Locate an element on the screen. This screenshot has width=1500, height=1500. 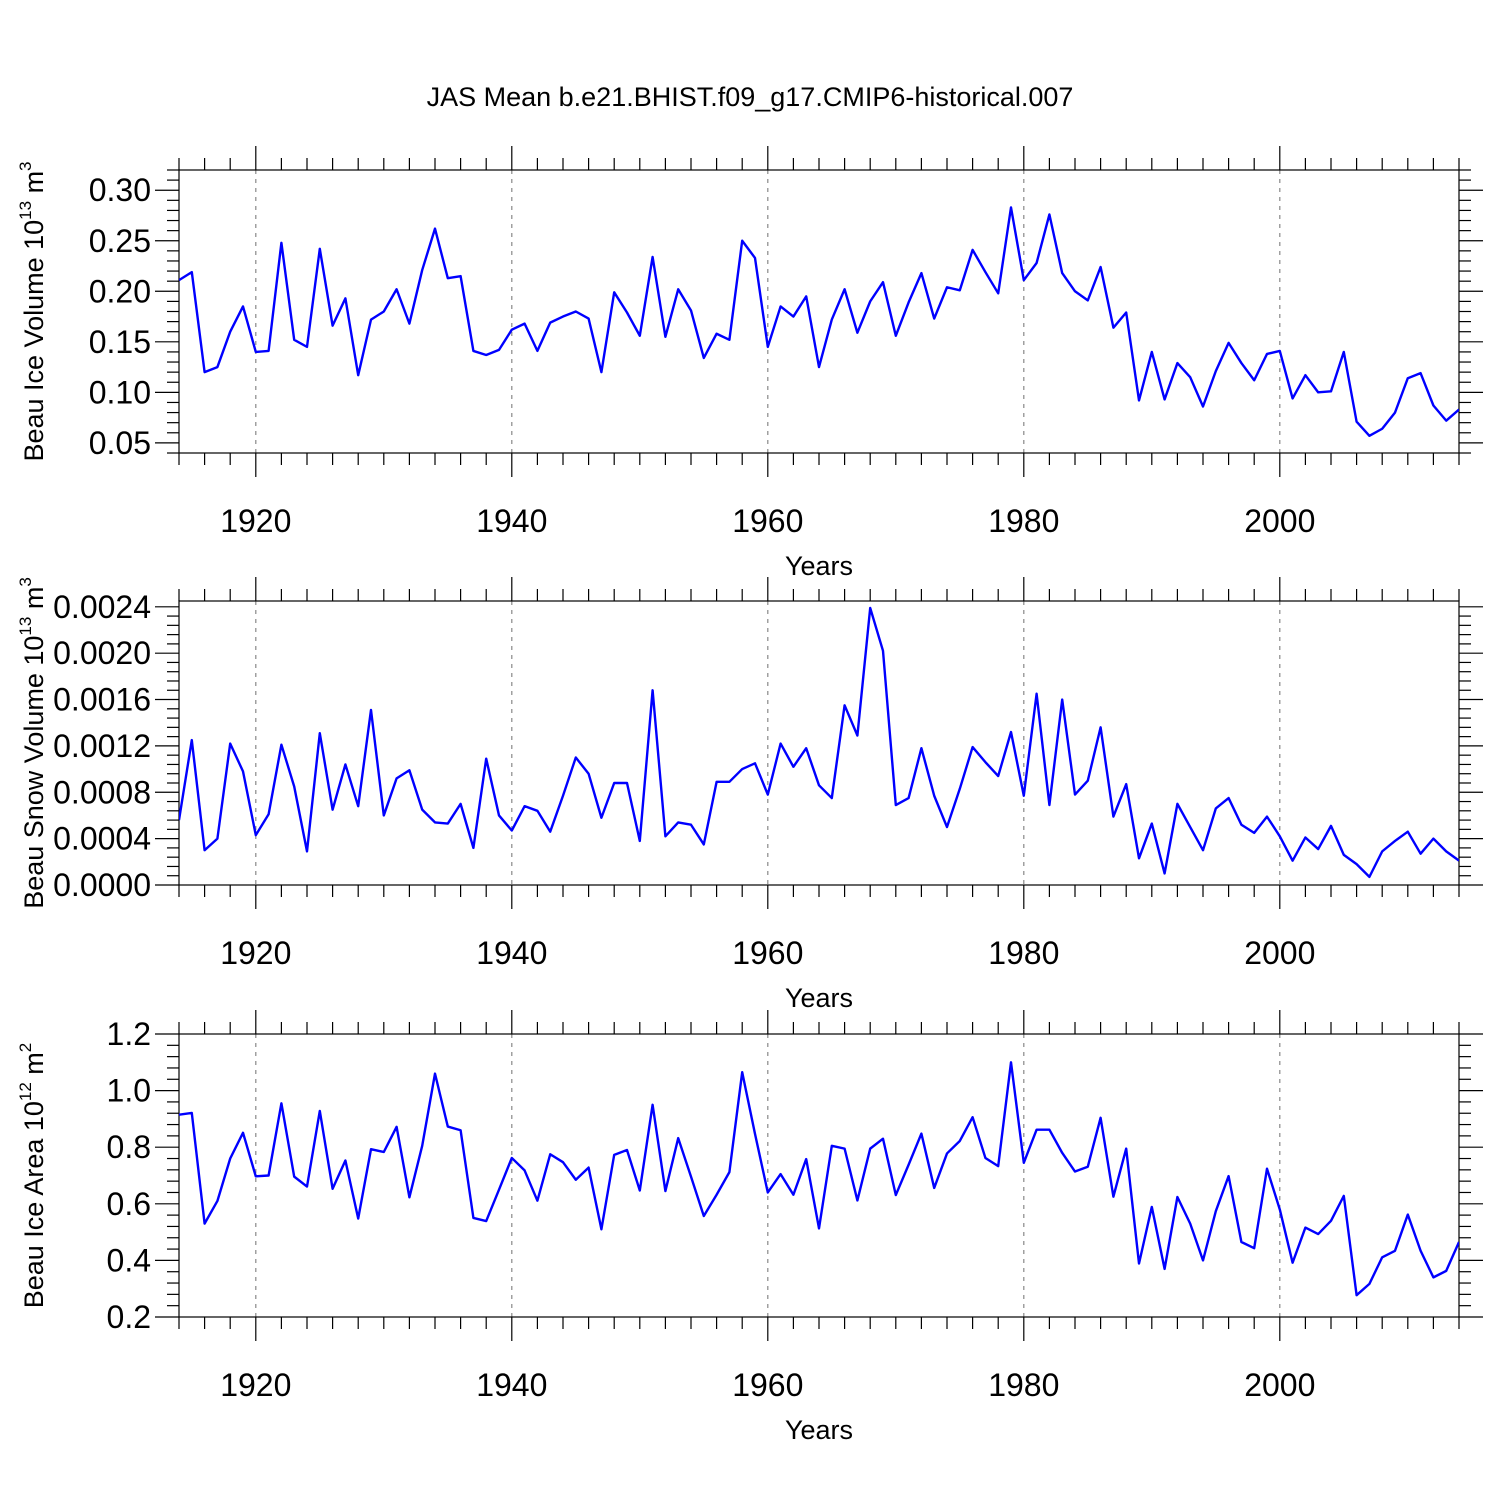
y-axis-label: Beau Ice Area 1012 m2 is located at coordinates (32, 1176).